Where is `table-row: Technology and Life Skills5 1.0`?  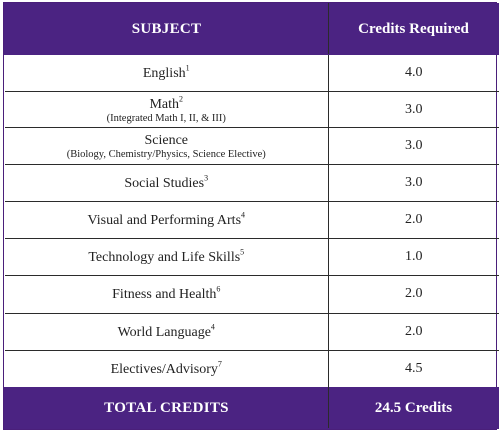 table-row: Technology and Life Skills5 1.0 is located at coordinates (251, 257).